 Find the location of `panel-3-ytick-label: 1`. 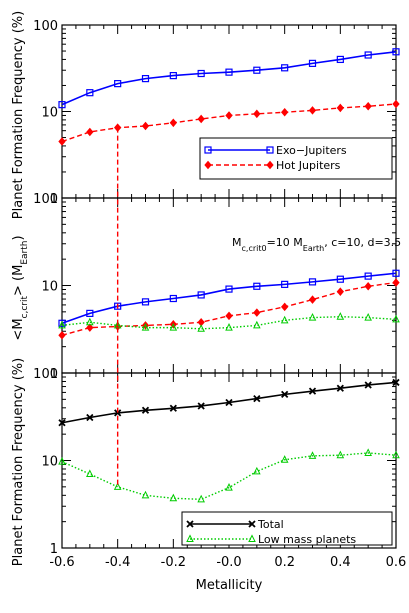

panel-3-ytick-label: 1 is located at coordinates (54, 549).